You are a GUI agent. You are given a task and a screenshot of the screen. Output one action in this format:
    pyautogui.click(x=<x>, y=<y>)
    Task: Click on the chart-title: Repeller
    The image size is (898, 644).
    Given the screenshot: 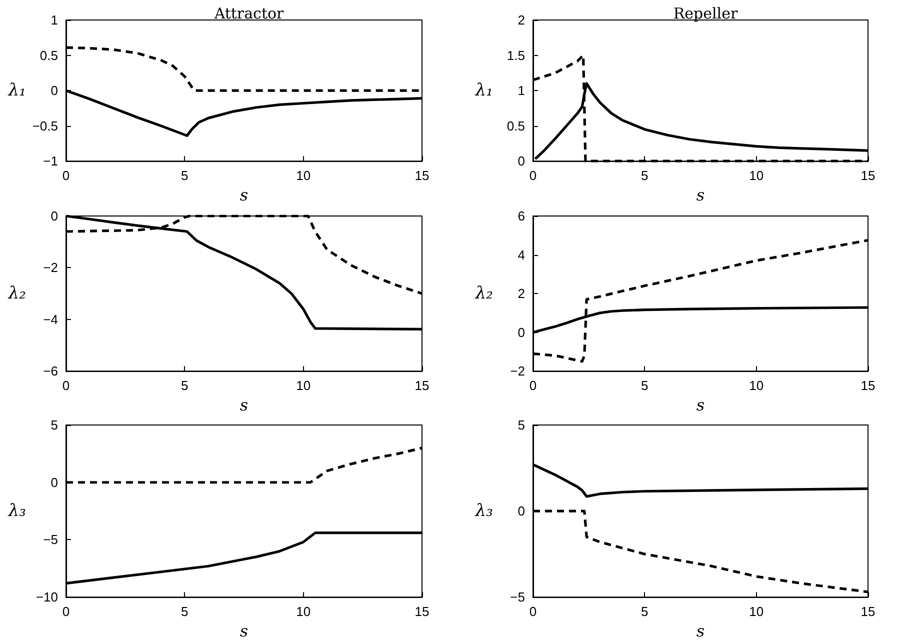 What is the action you would take?
    pyautogui.click(x=705, y=13)
    